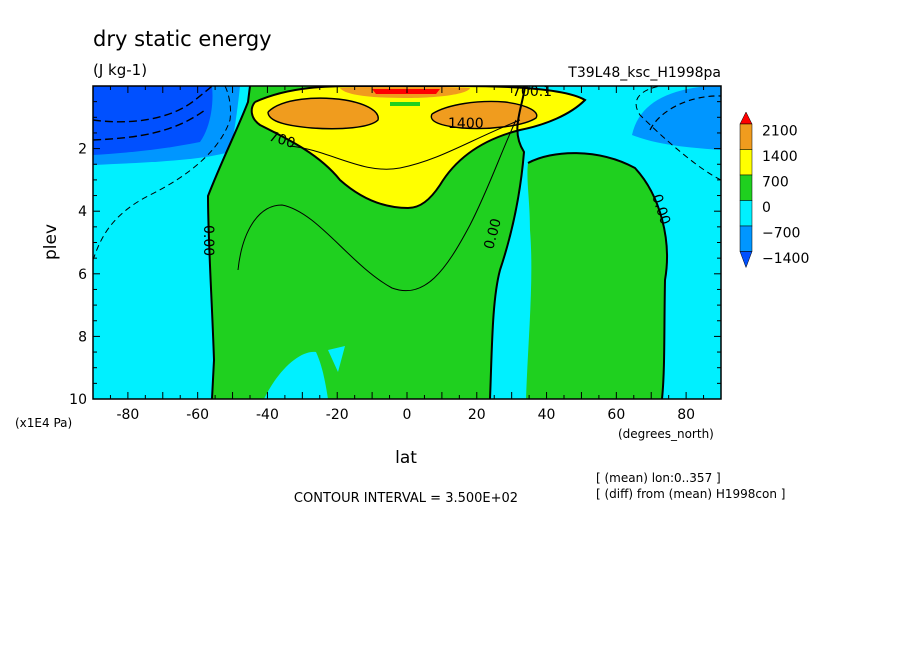 The width and height of the screenshot is (904, 654). Describe the element at coordinates (120, 70) in the screenshot. I see `chart-units: (J kg-1)` at that location.